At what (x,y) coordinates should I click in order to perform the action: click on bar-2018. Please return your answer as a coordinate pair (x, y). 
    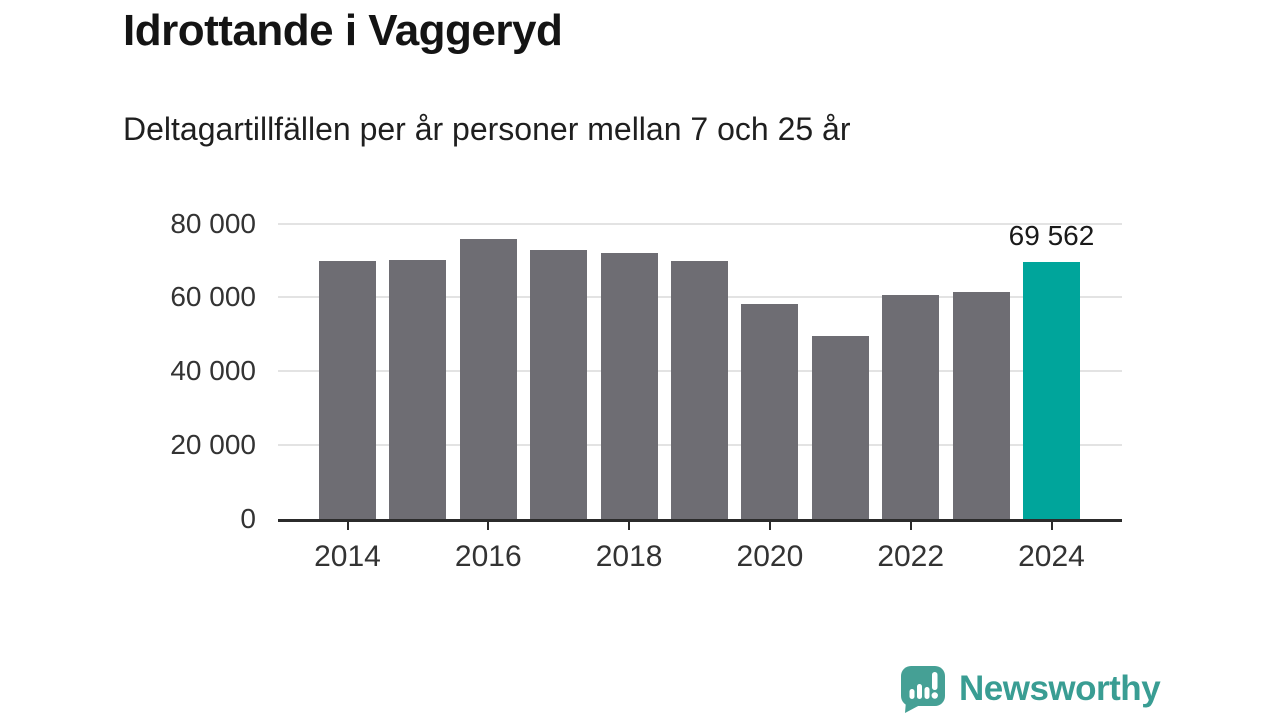
    Looking at the image, I should click on (629, 386).